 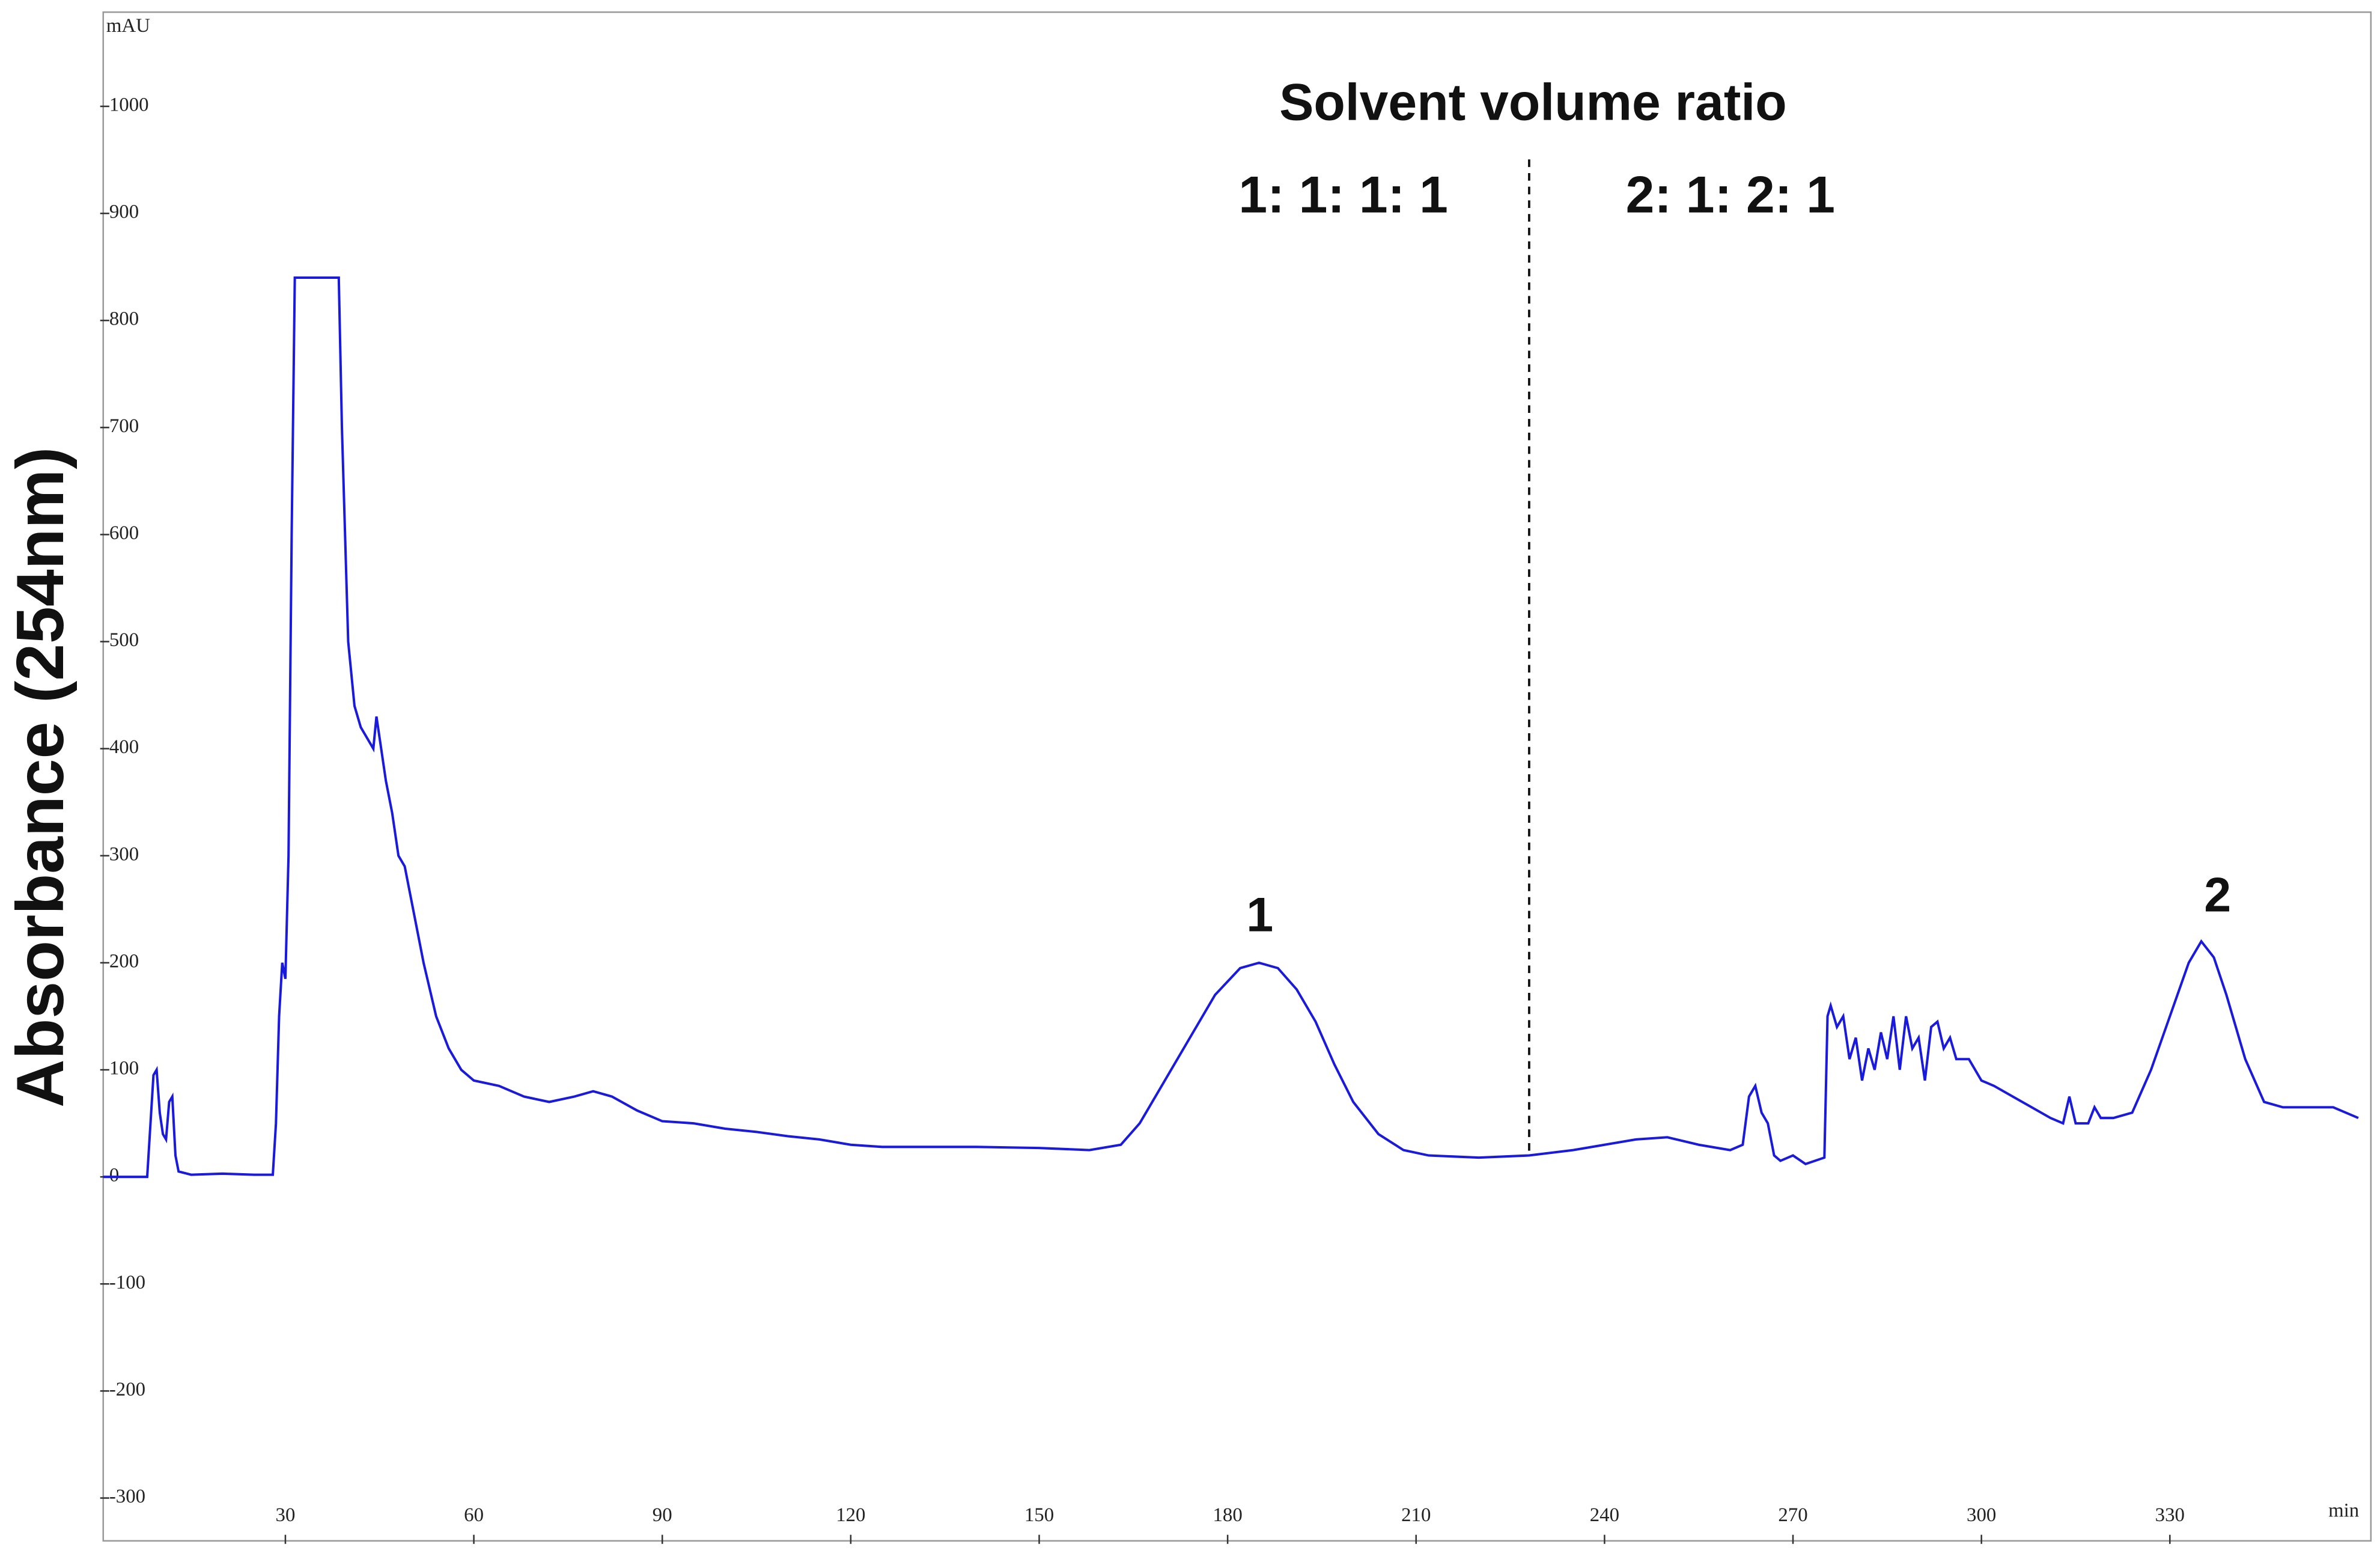 What do you see at coordinates (127, 1282) in the screenshot?
I see `y-tick-label: -100` at bounding box center [127, 1282].